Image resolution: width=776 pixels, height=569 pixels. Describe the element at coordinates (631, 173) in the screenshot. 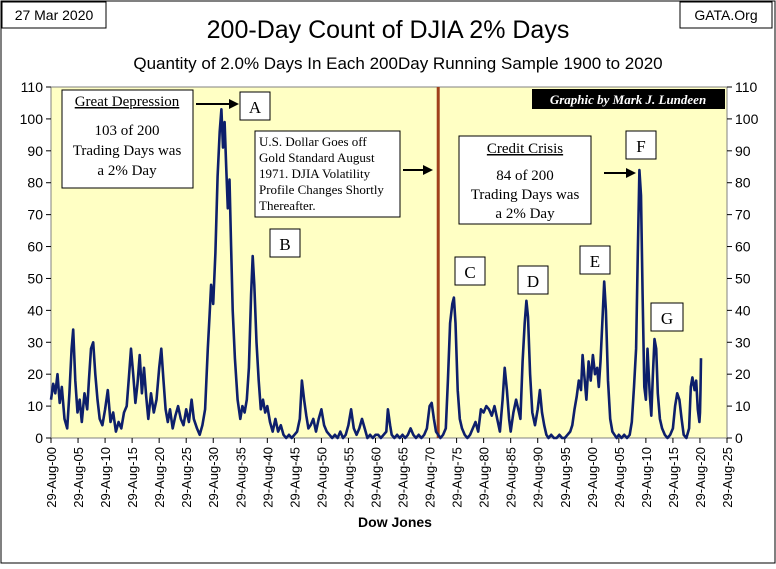

I see `arrow-to-f-head` at that location.